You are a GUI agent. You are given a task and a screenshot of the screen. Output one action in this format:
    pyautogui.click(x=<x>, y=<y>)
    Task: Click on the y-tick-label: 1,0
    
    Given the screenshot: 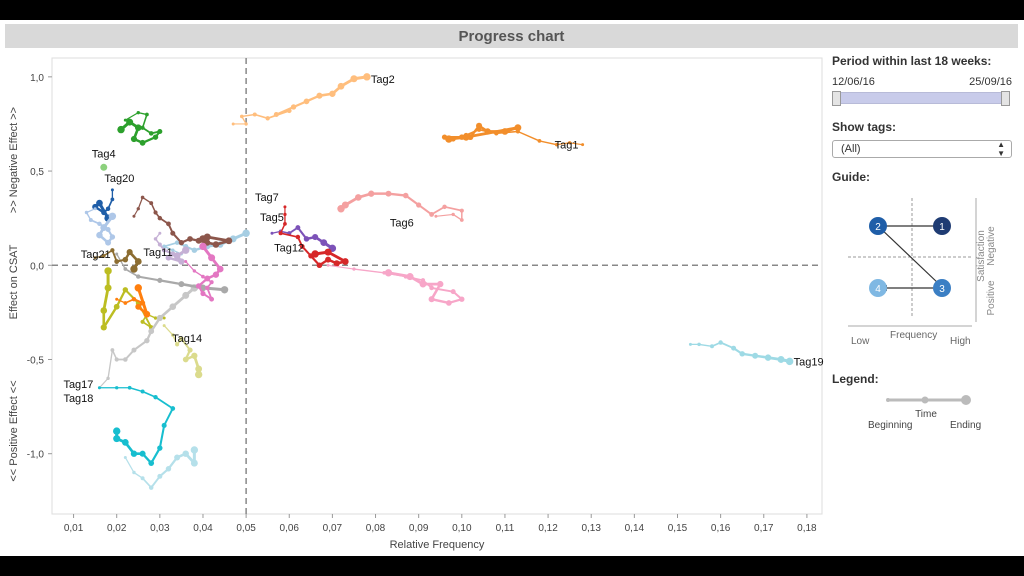 What is the action you would take?
    pyautogui.click(x=37, y=78)
    